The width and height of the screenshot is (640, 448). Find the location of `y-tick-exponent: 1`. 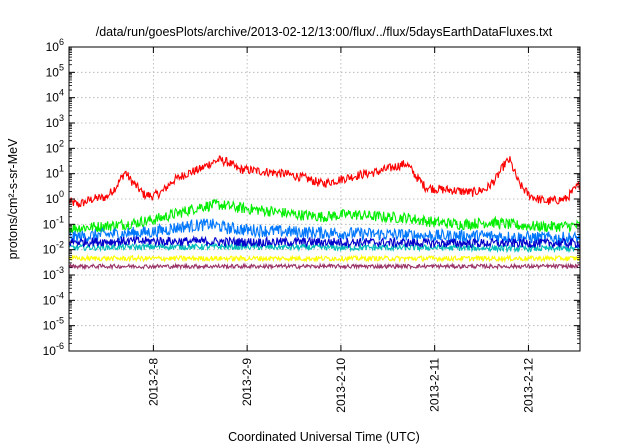

y-tick-exponent: 1 is located at coordinates (61, 169).